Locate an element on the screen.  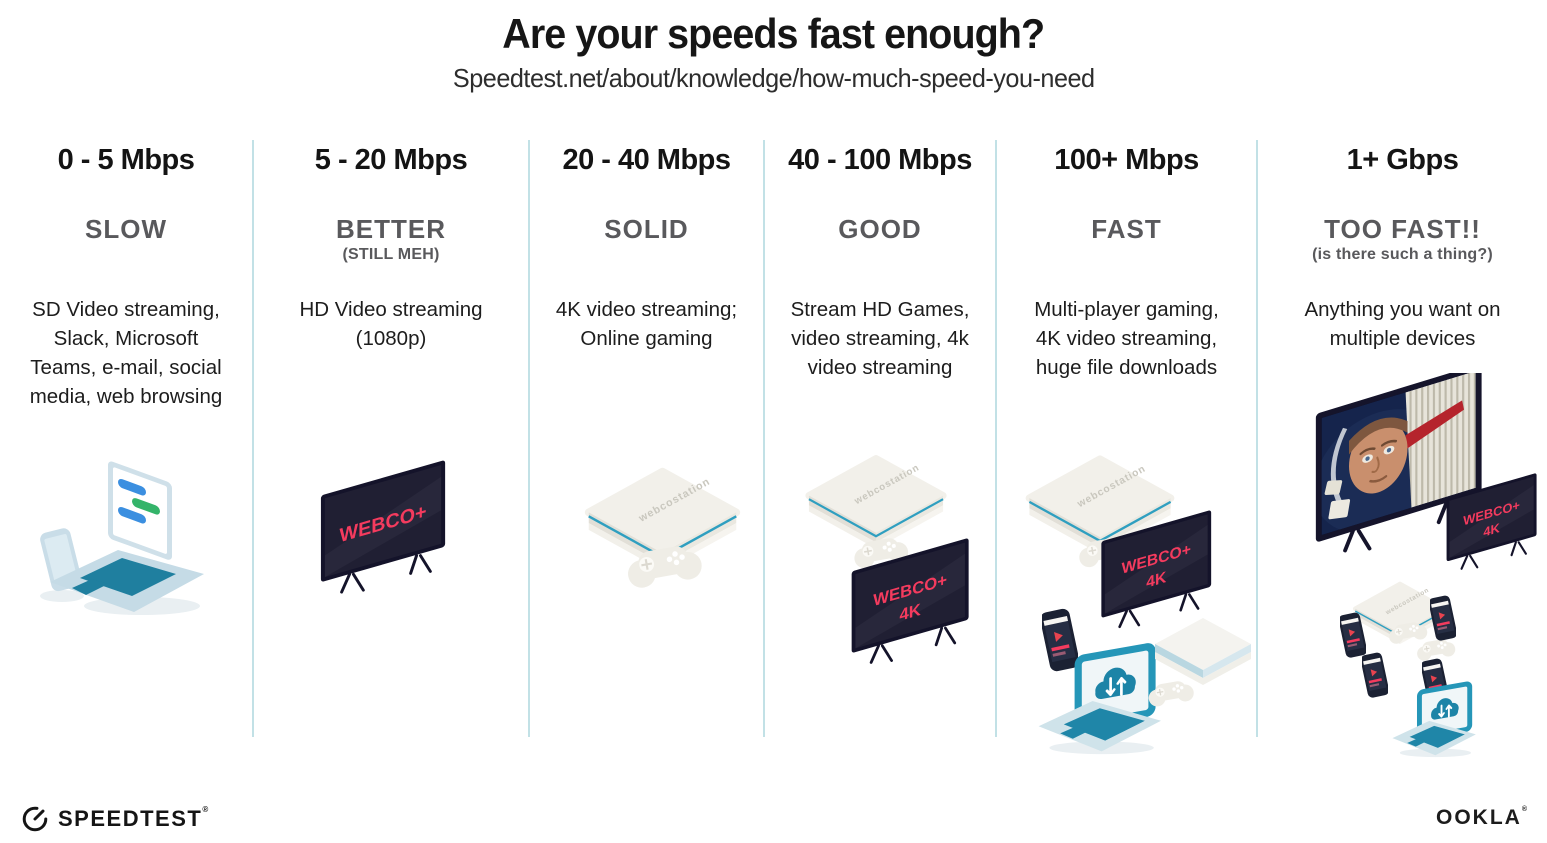
chat-bubbles-icon is located at coordinates (139, 501).